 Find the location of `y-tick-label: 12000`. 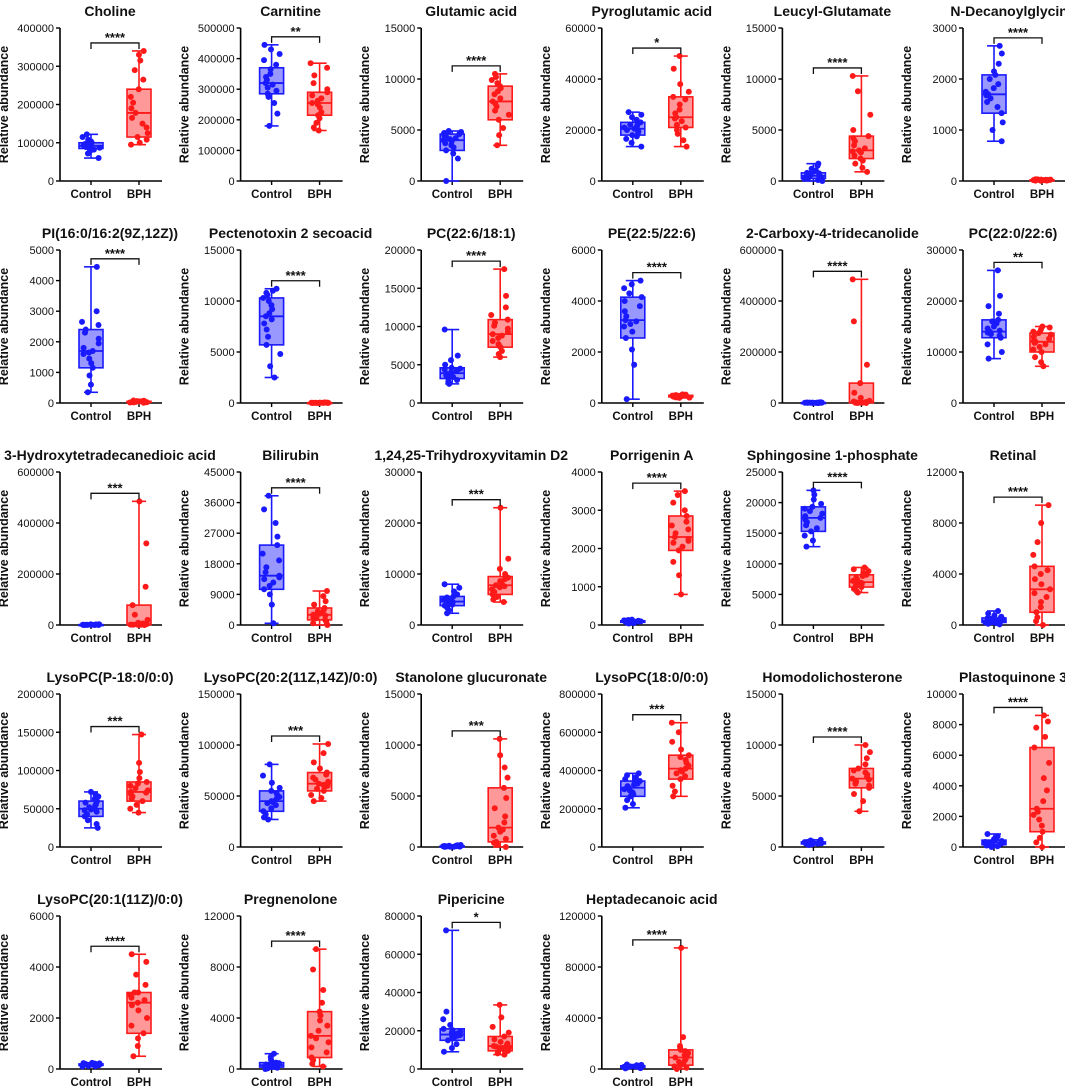

y-tick-label: 12000 is located at coordinates (219, 917).